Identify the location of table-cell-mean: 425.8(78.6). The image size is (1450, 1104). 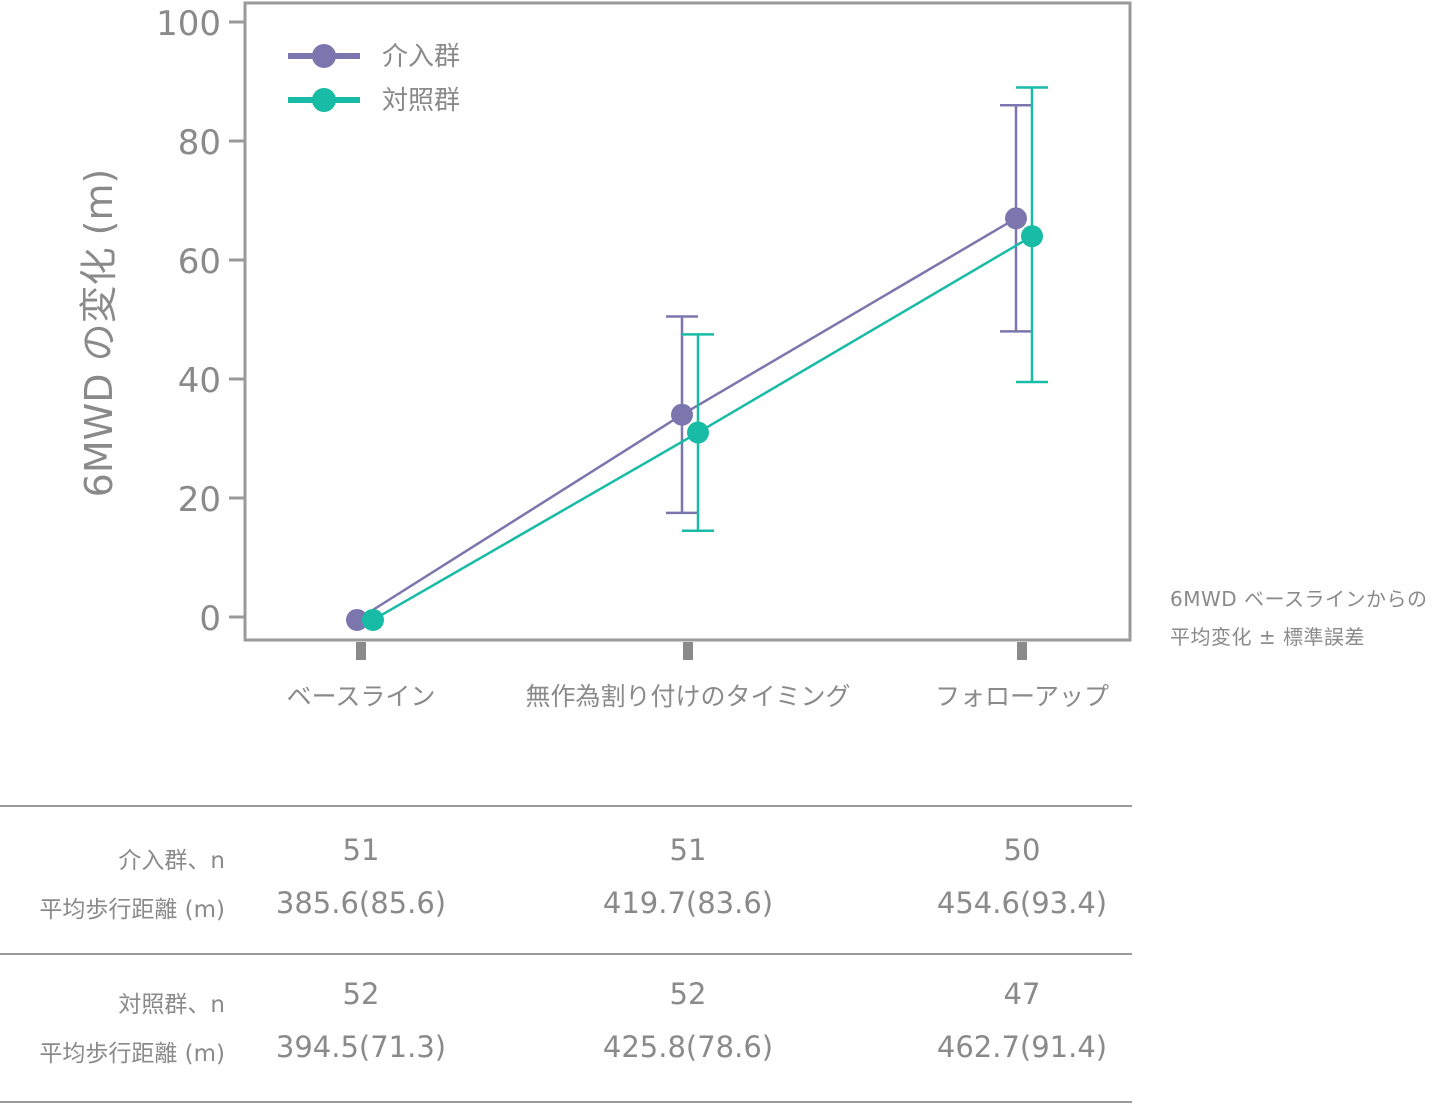
(688, 1047).